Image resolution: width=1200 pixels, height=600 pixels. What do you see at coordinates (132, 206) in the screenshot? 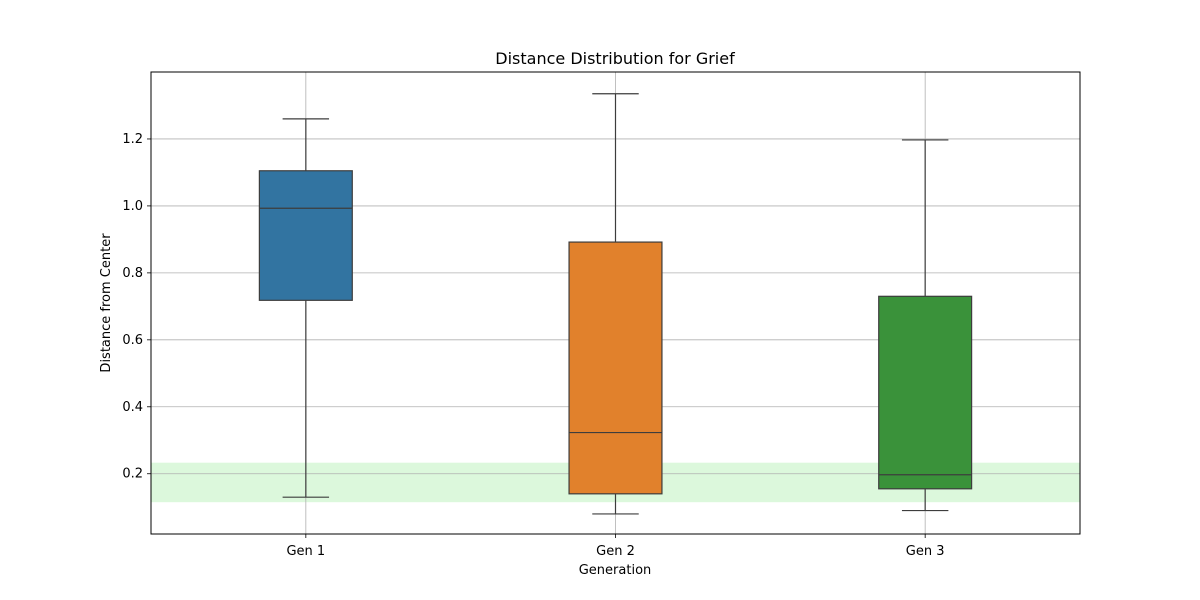
I see `y-tick-label: 1.0` at bounding box center [132, 206].